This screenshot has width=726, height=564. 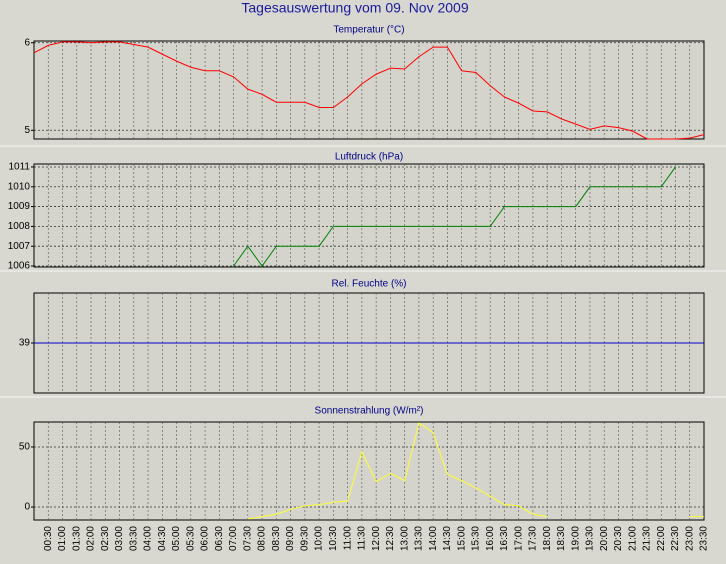 What do you see at coordinates (27, 42) in the screenshot?
I see `y-tick-label: 6` at bounding box center [27, 42].